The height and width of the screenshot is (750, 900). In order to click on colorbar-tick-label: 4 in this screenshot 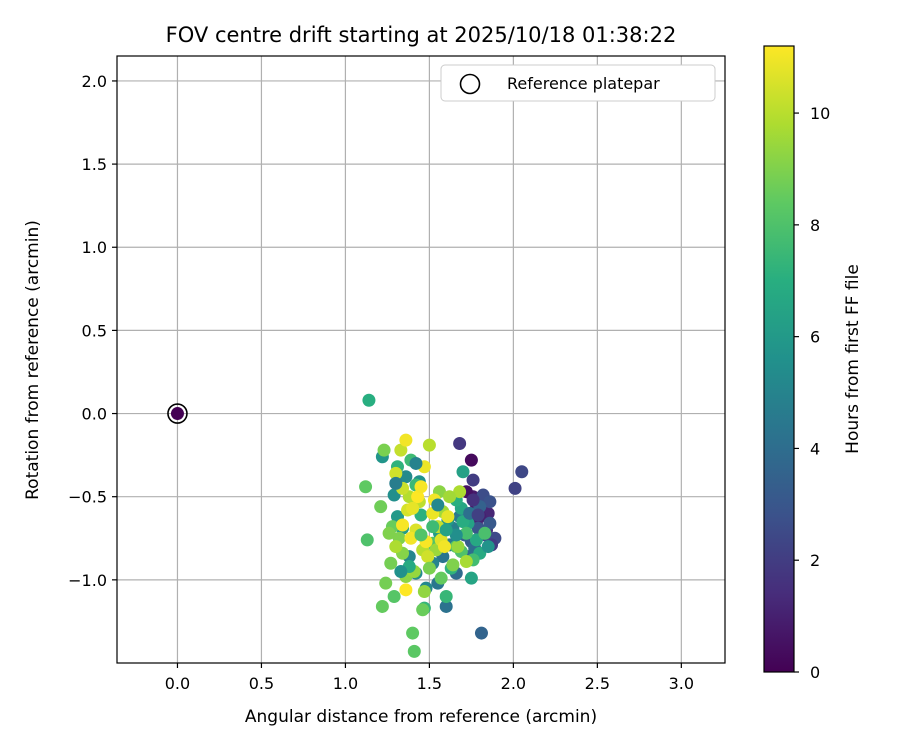, I will do `click(815, 448)`.